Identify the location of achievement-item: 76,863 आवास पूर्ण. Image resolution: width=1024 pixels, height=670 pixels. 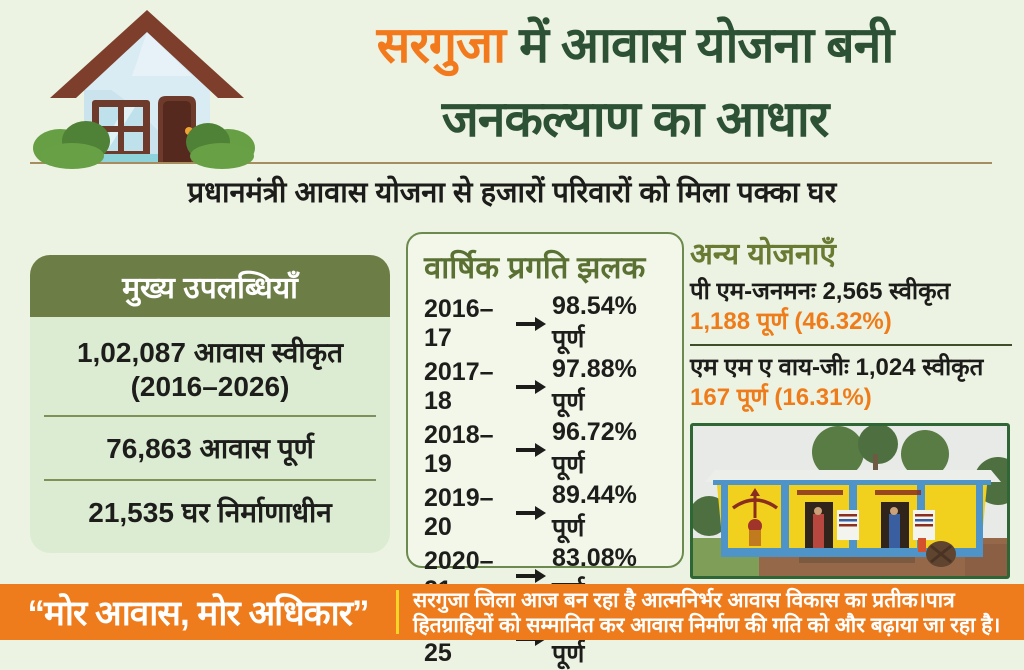
(210, 448).